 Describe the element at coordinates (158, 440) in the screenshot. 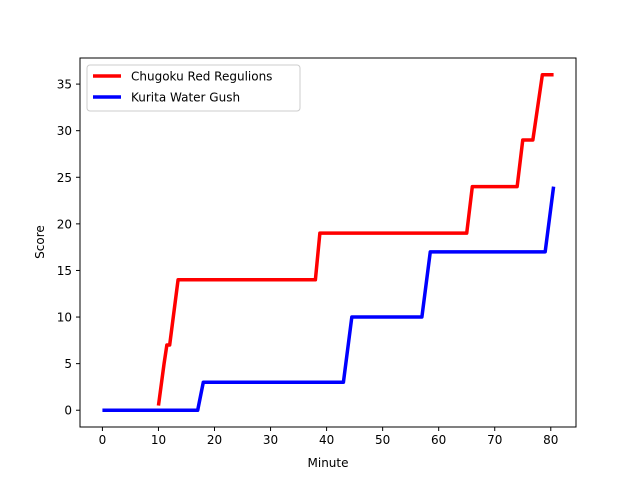

I see `x-tick-label: 10` at that location.